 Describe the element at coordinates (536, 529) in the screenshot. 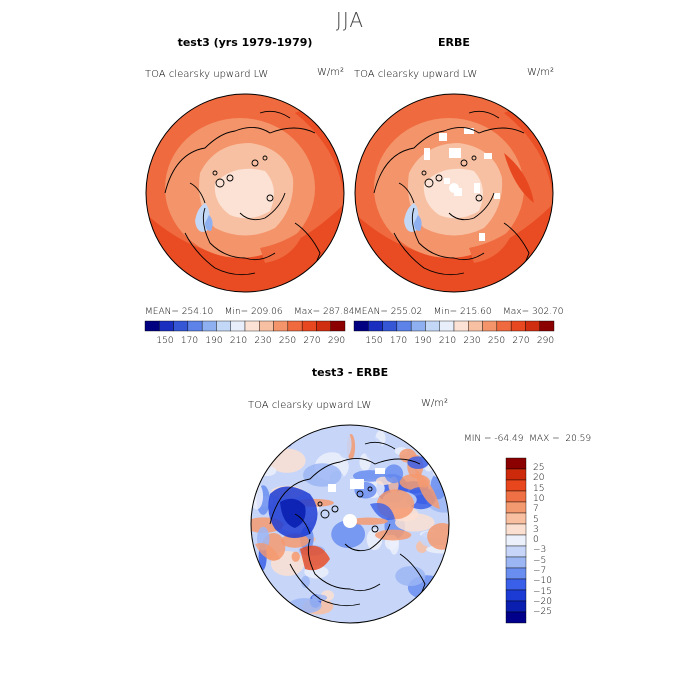

I see `colorbar-tick-label: 3` at that location.